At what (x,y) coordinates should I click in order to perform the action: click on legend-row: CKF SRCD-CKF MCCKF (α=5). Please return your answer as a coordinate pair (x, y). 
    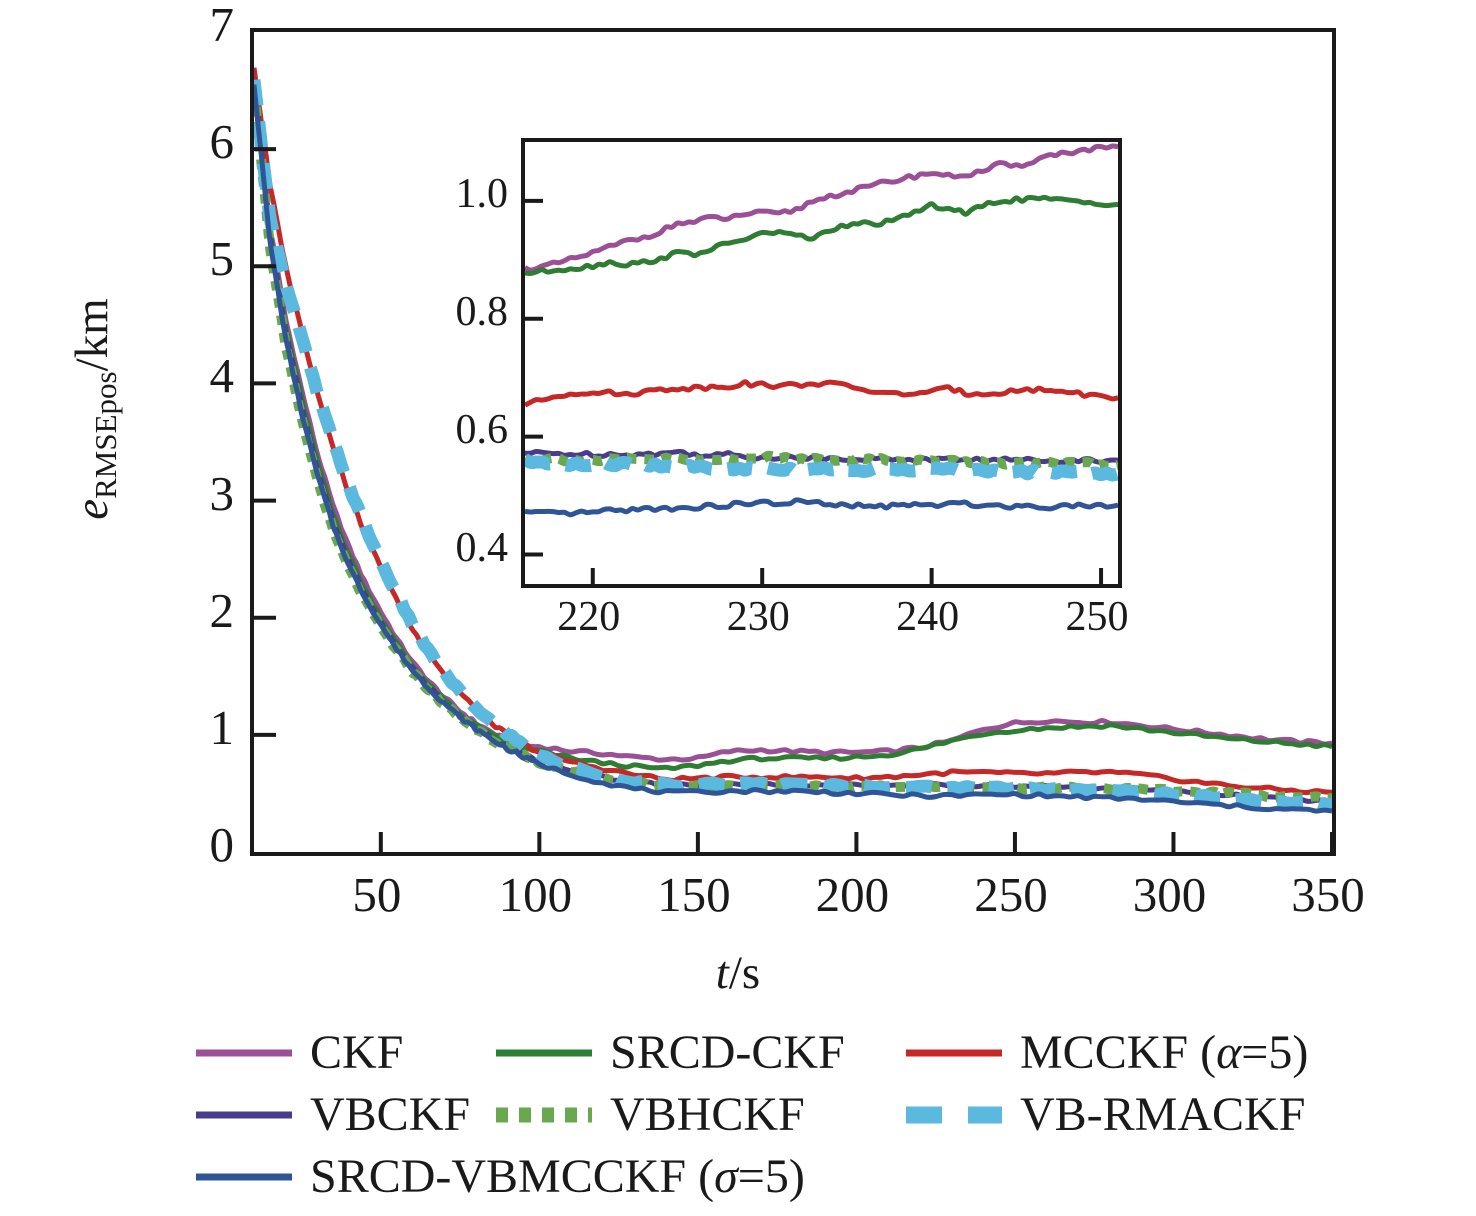
    Looking at the image, I should click on (796, 1053).